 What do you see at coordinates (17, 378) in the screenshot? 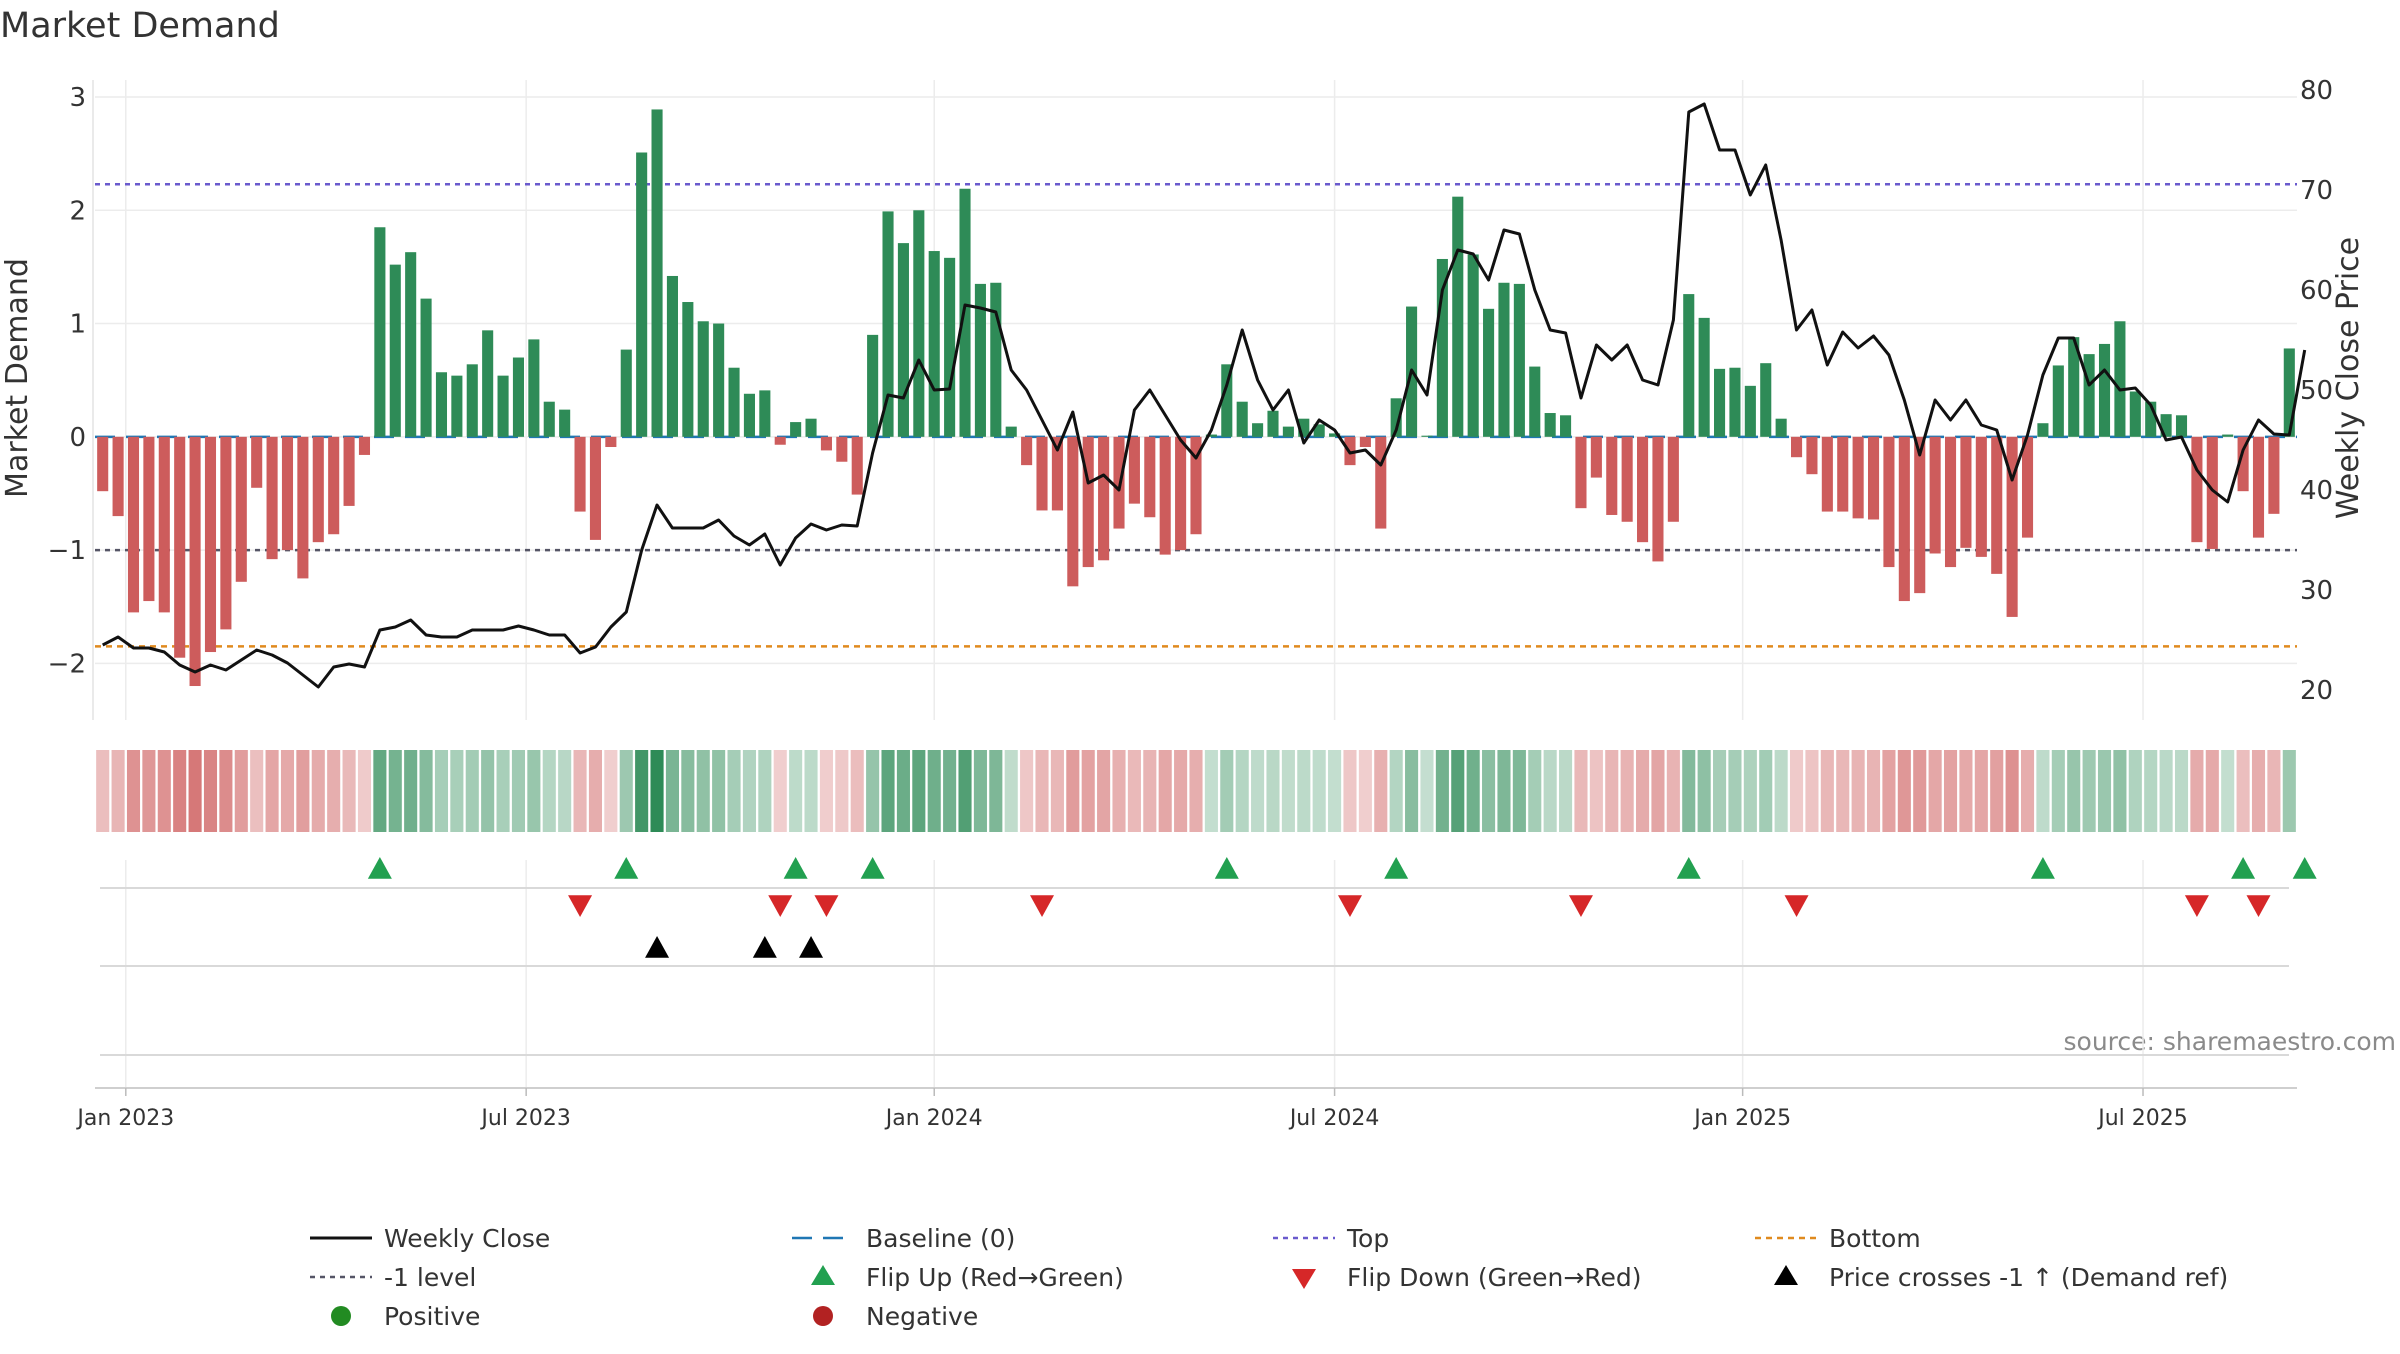
I see `y-axis-left-label: Market Demand` at bounding box center [17, 378].